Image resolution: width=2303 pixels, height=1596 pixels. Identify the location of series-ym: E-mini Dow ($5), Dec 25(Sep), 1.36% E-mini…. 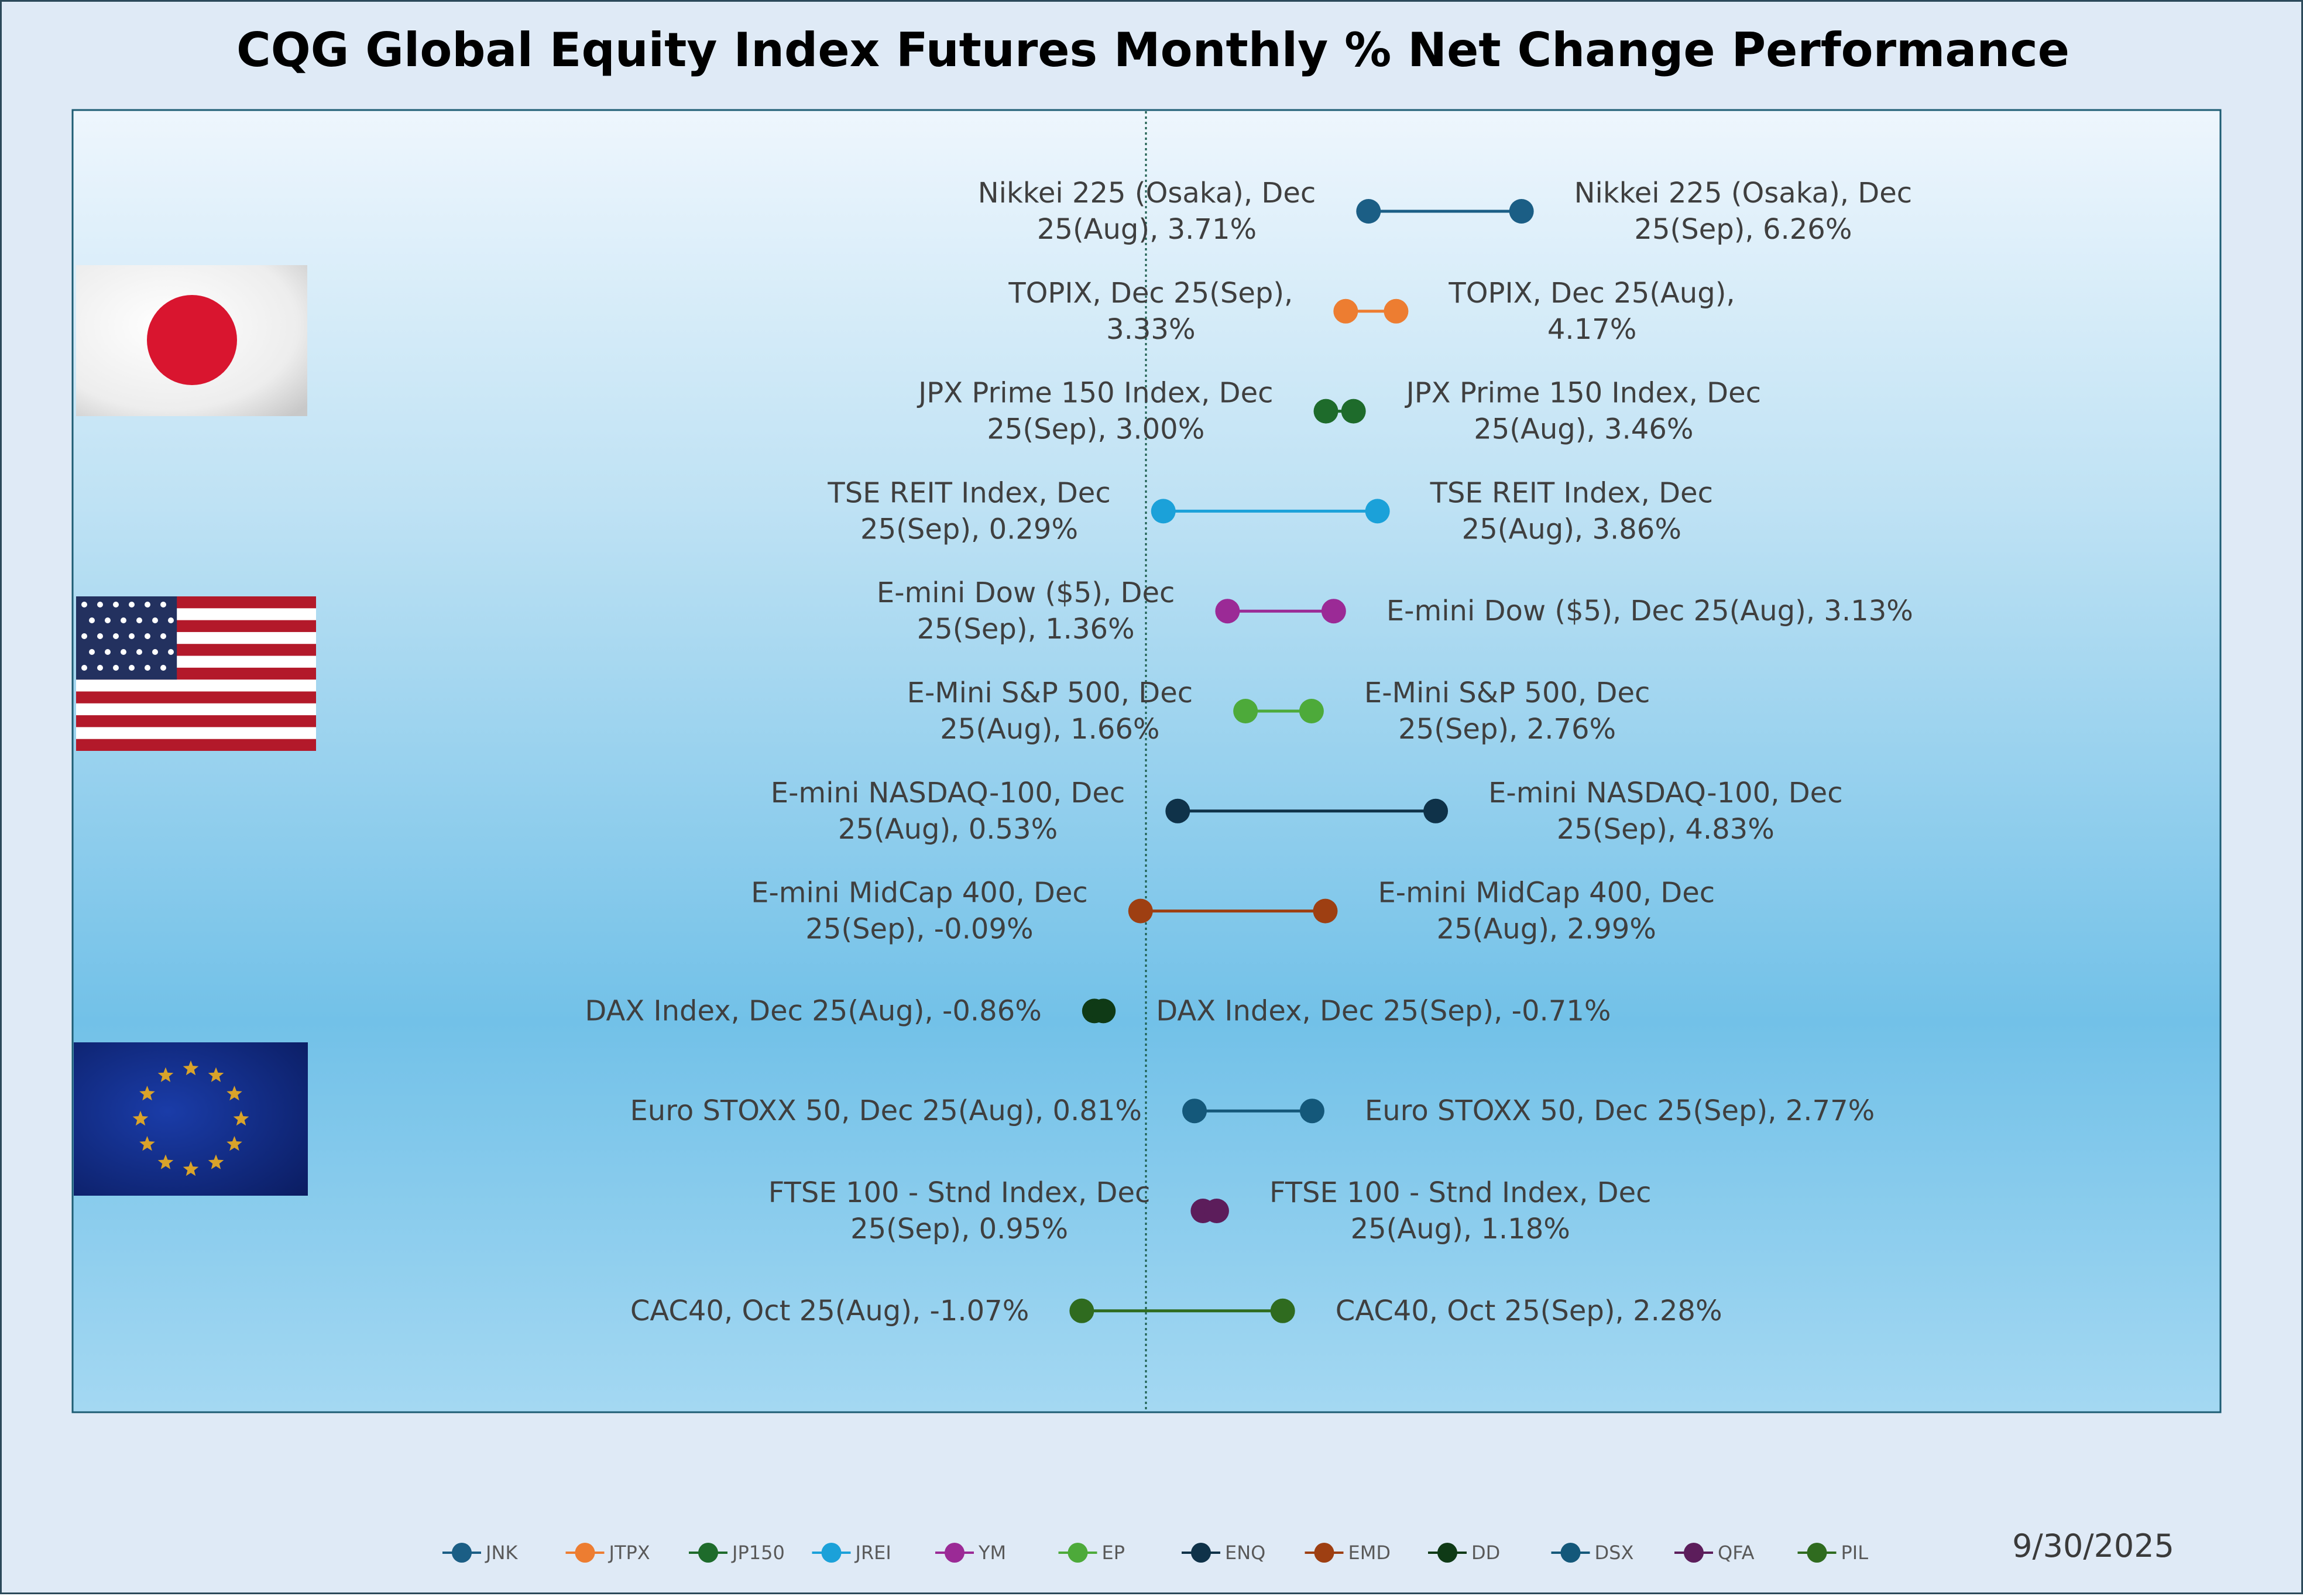
(1395, 611).